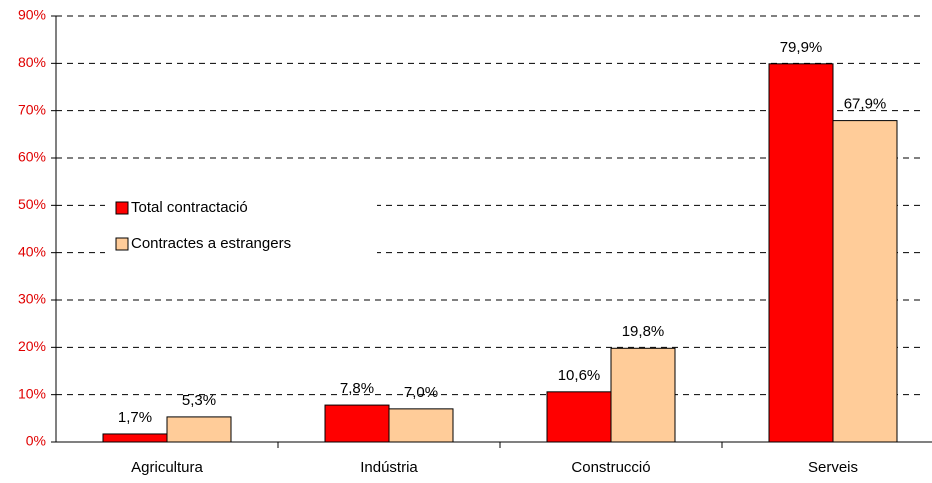  What do you see at coordinates (199, 400) in the screenshot?
I see `value-label: 5,3%` at bounding box center [199, 400].